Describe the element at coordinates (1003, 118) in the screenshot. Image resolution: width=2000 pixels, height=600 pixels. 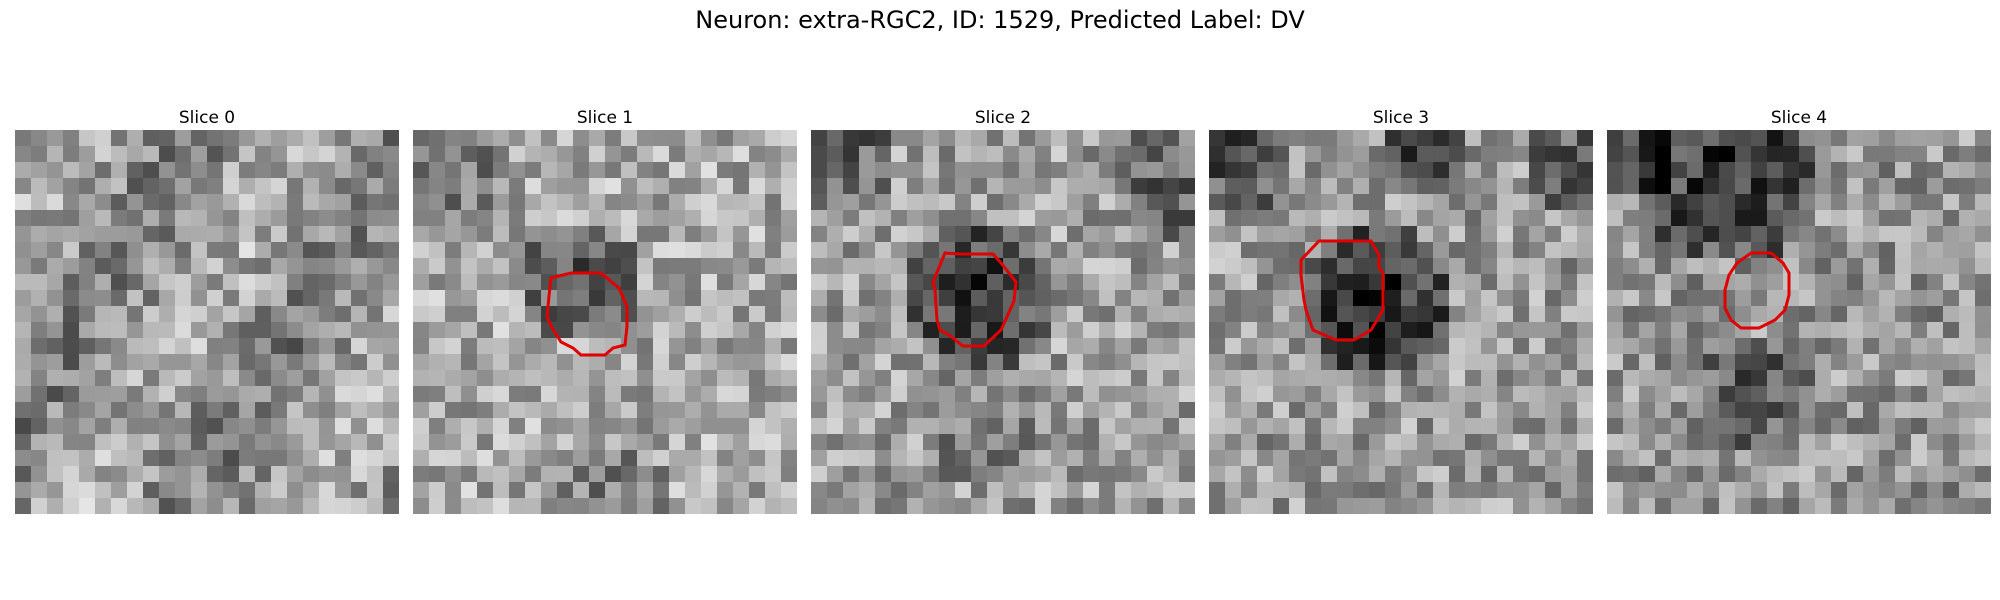
I see `slice-title: Slice 2` at that location.